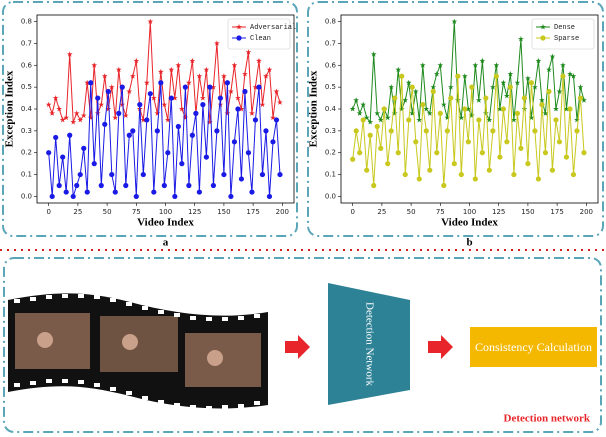 The height and width of the screenshot is (437, 606). What do you see at coordinates (252, 212) in the screenshot?
I see `x-tick-label: 175` at bounding box center [252, 212].